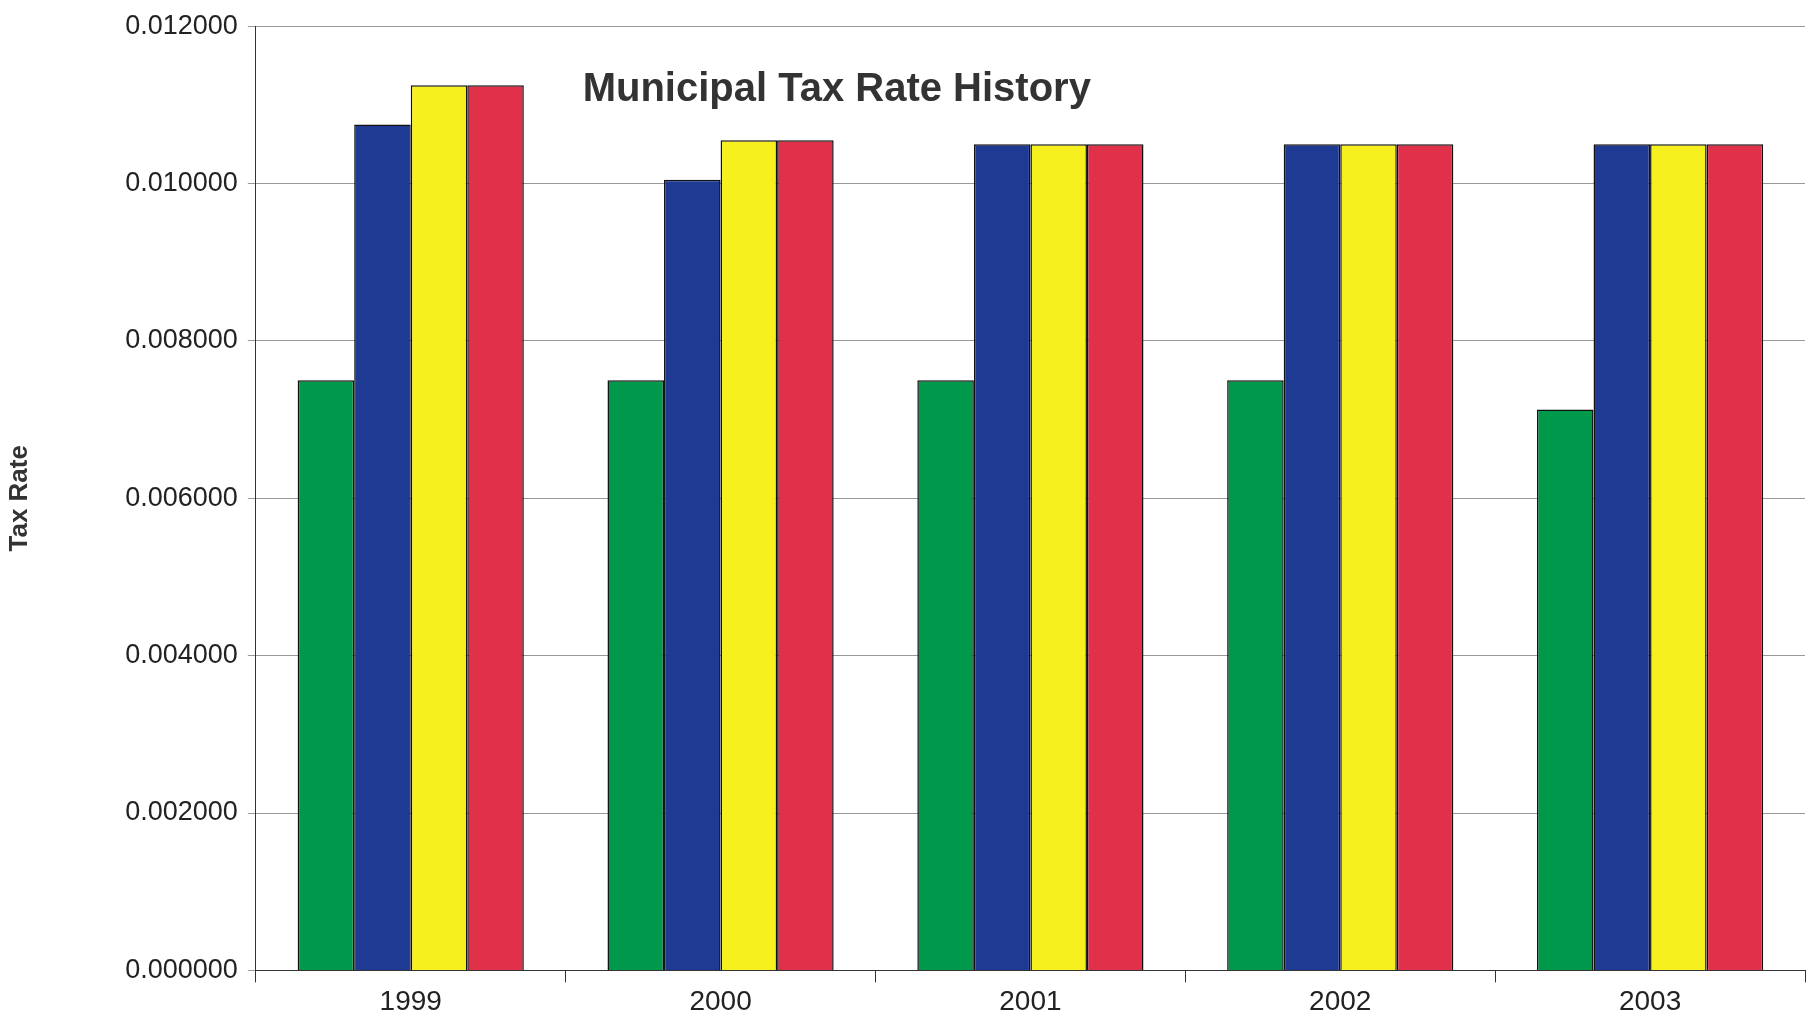  I want to click on y-axis-title: Tax Rate, so click(17, 498).